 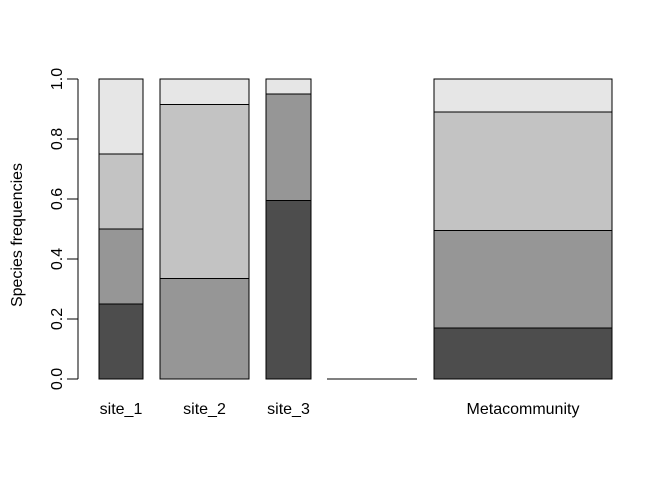 I want to click on x-label-site_2: site_2, so click(x=204, y=409).